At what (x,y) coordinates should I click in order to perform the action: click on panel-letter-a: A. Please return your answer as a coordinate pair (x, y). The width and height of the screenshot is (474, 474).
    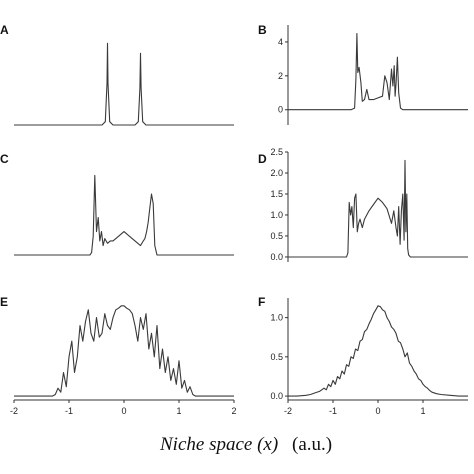
    Looking at the image, I should click on (4, 30).